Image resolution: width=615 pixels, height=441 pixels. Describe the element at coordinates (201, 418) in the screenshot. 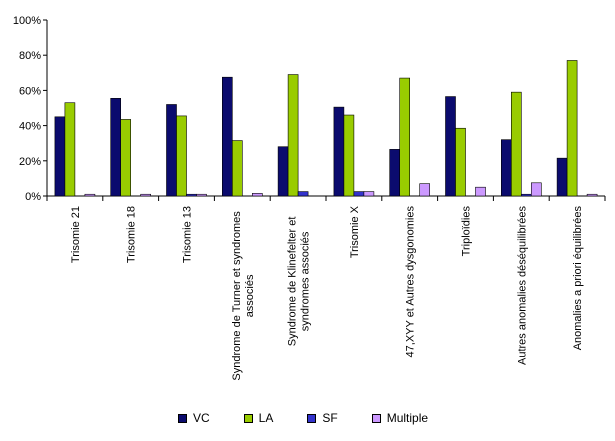

I see `legend-label: VC` at that location.